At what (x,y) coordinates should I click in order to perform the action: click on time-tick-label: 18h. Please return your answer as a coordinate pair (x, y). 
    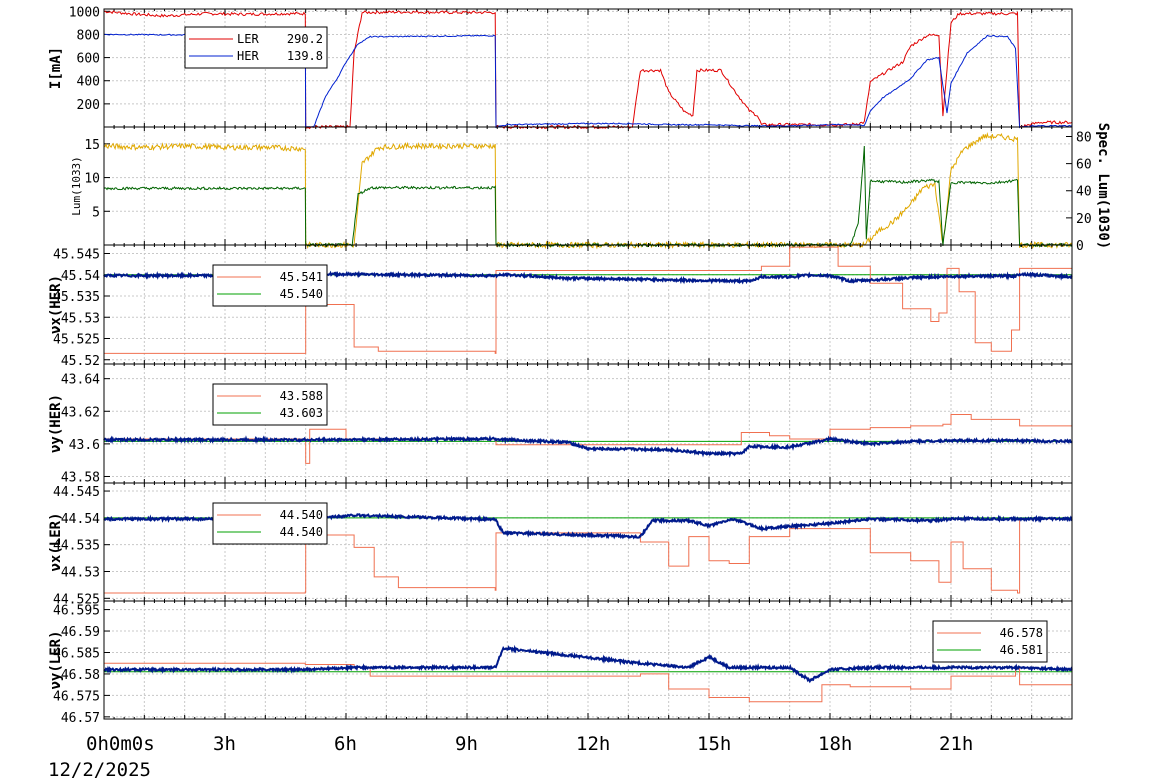
    Looking at the image, I should click on (835, 744).